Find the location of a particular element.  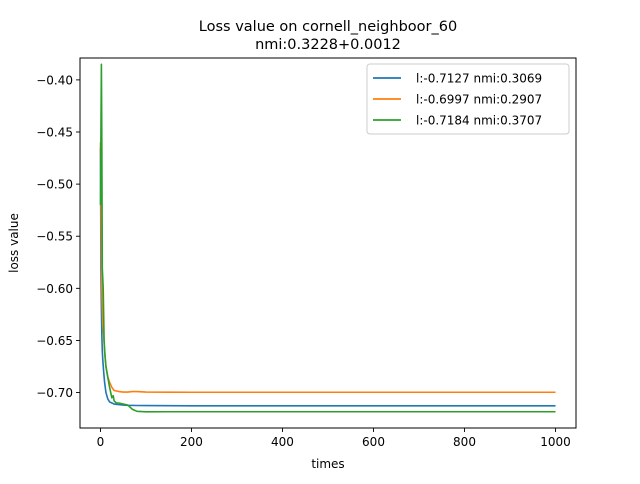

y-tick-label: −0.40 is located at coordinates (54, 80).